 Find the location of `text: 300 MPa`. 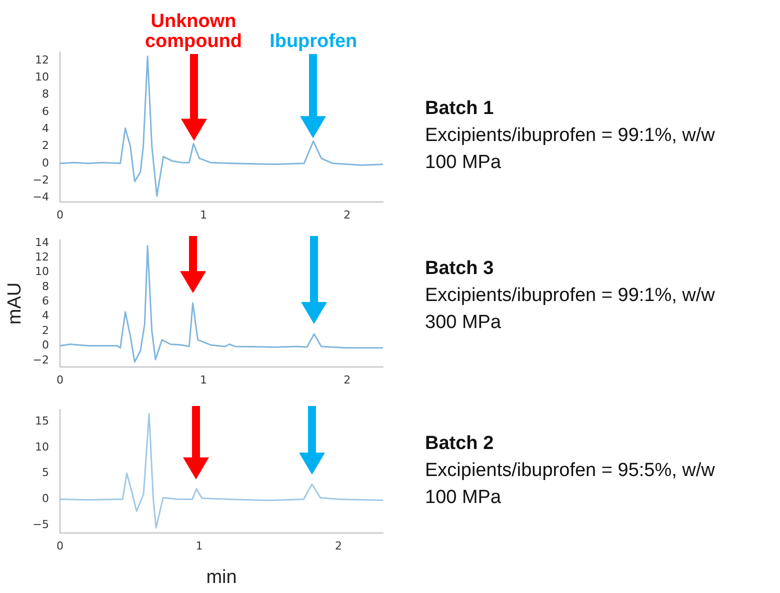

text: 300 MPa is located at coordinates (463, 323).